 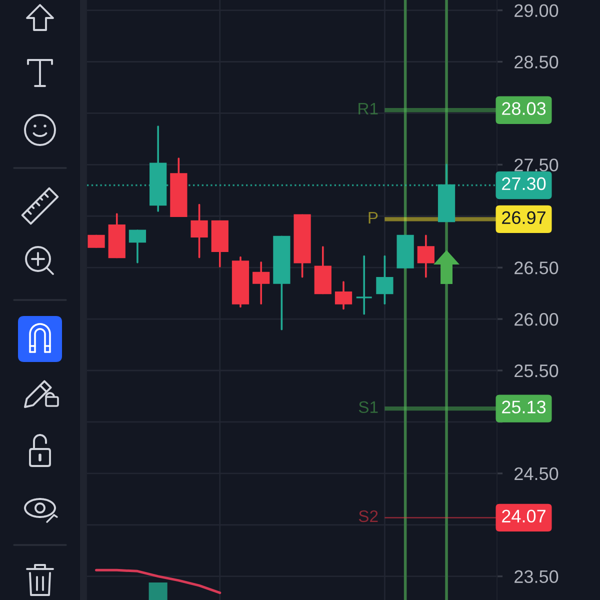 I want to click on ref-line-label: S1, so click(x=368, y=407).